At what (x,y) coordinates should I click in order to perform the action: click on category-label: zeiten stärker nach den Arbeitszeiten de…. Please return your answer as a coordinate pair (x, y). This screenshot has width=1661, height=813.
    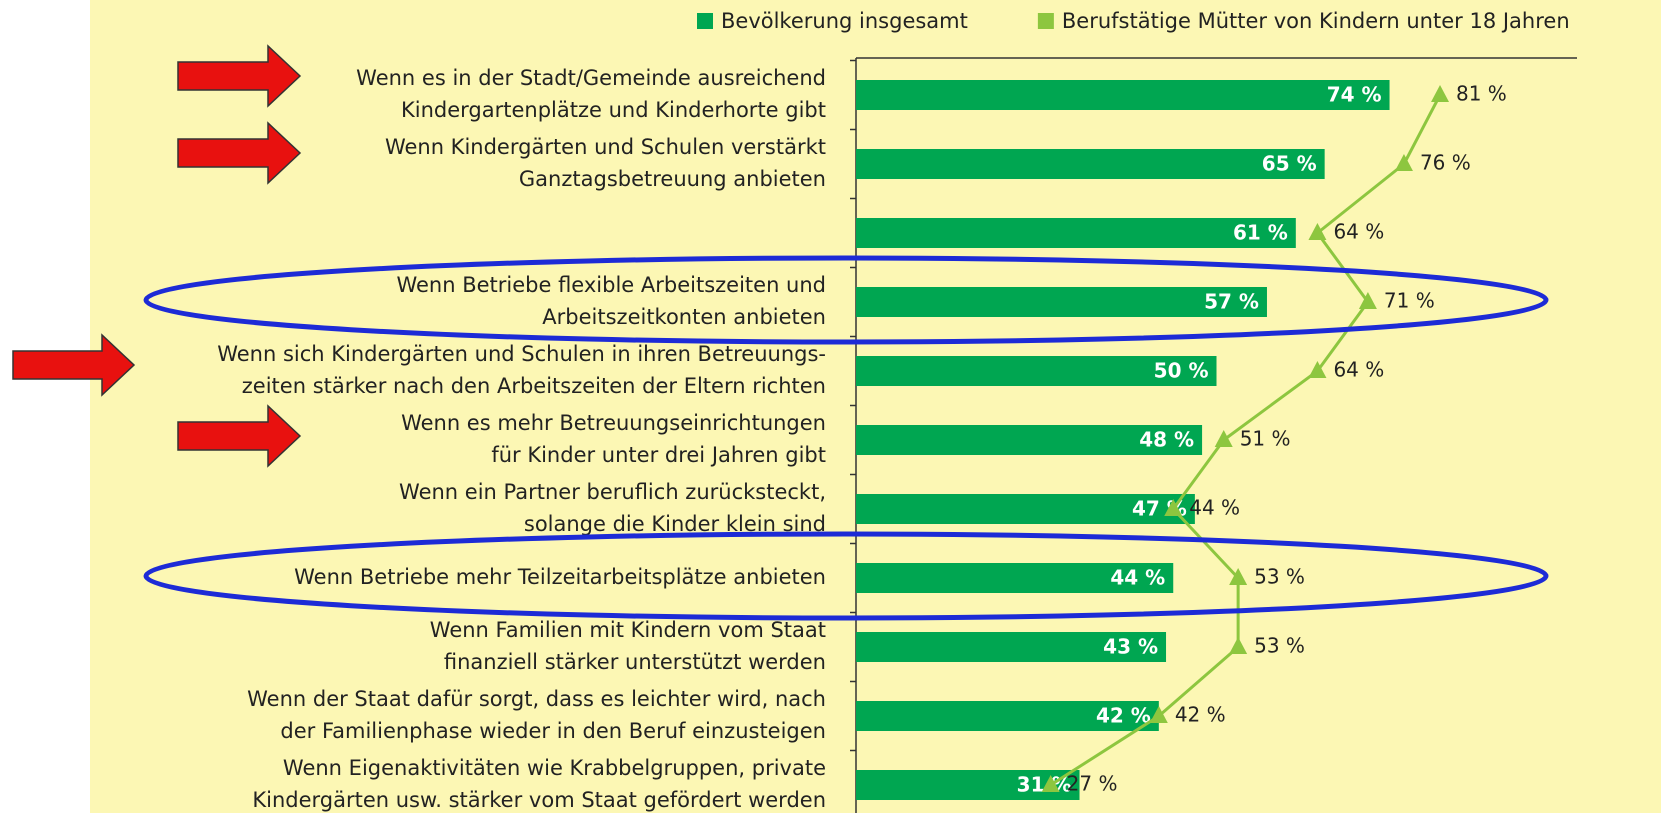
    Looking at the image, I should click on (534, 386).